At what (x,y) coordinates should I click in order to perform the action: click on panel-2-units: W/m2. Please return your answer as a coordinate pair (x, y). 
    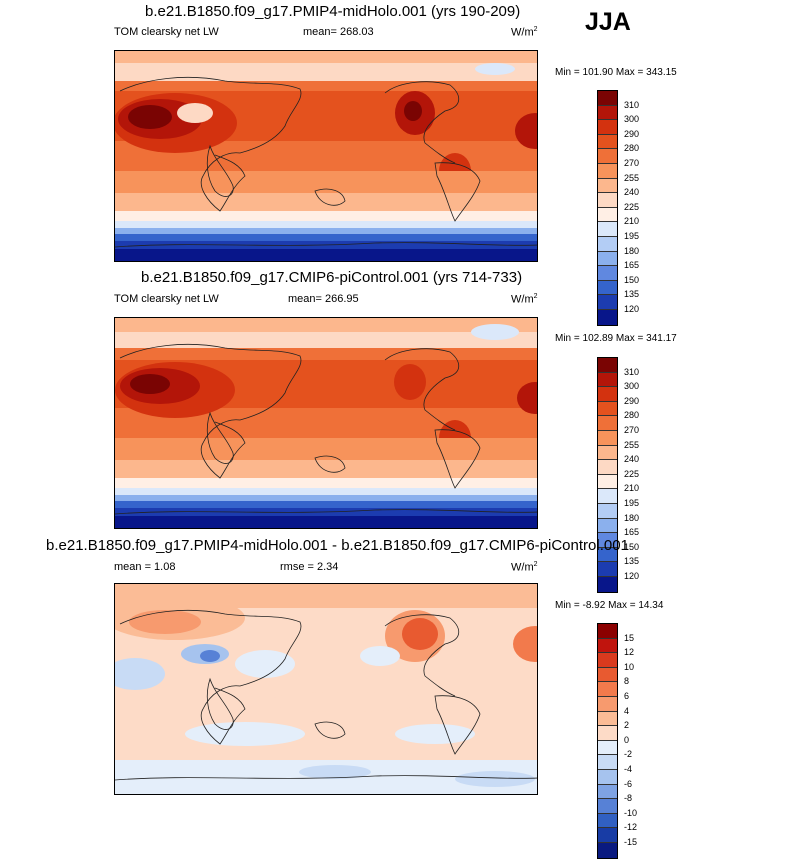
    Looking at the image, I should click on (524, 299).